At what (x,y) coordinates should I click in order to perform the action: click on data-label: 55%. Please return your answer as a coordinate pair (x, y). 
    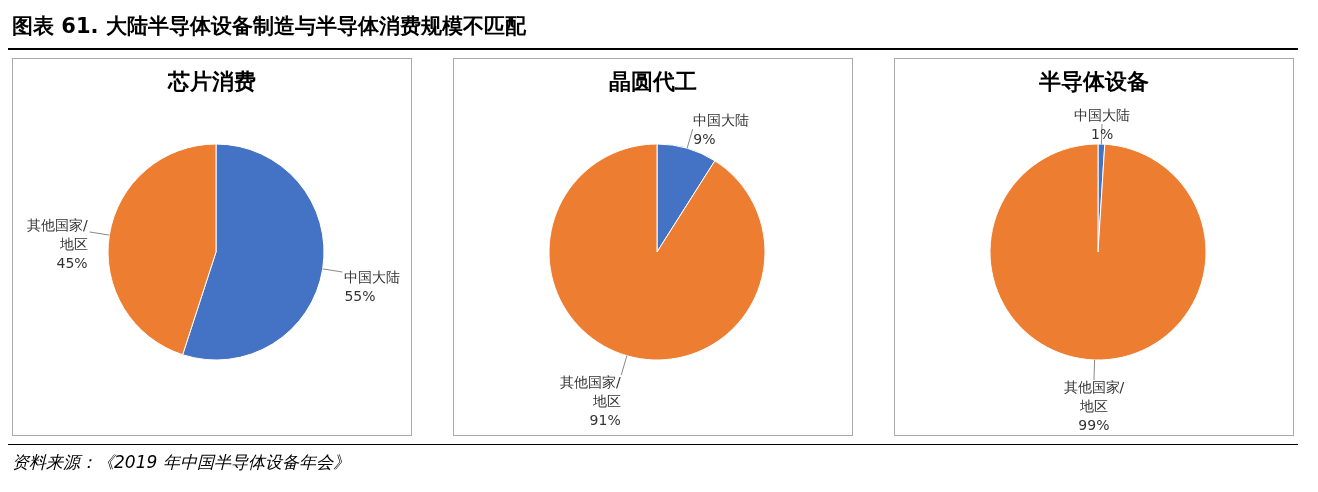
    Looking at the image, I should click on (360, 296).